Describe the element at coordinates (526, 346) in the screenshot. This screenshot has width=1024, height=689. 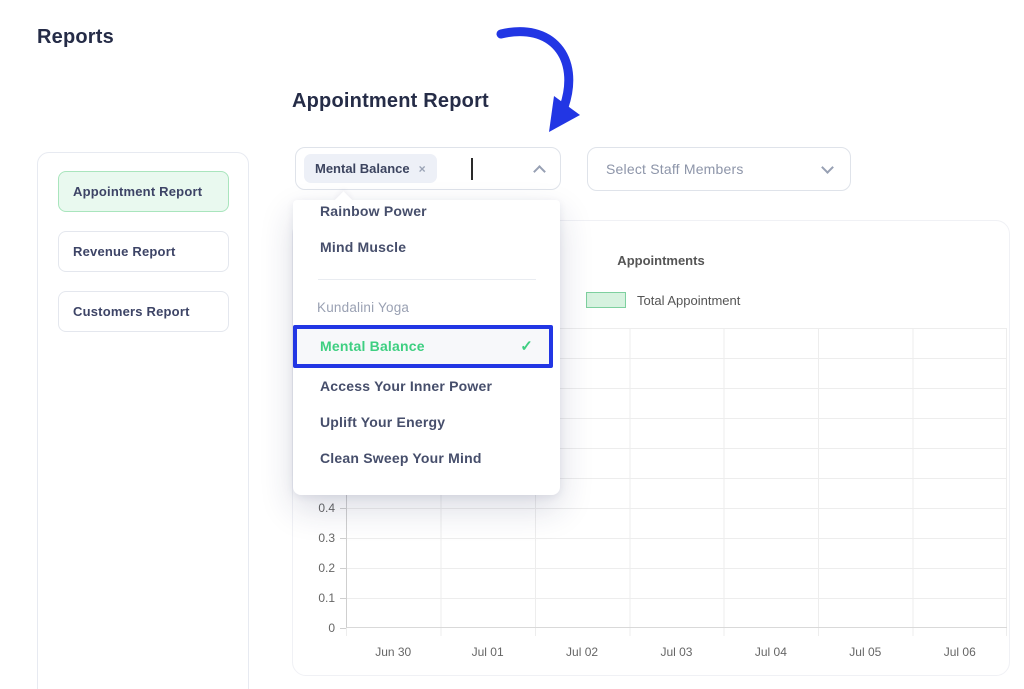
I see `check-icon: ✓` at that location.